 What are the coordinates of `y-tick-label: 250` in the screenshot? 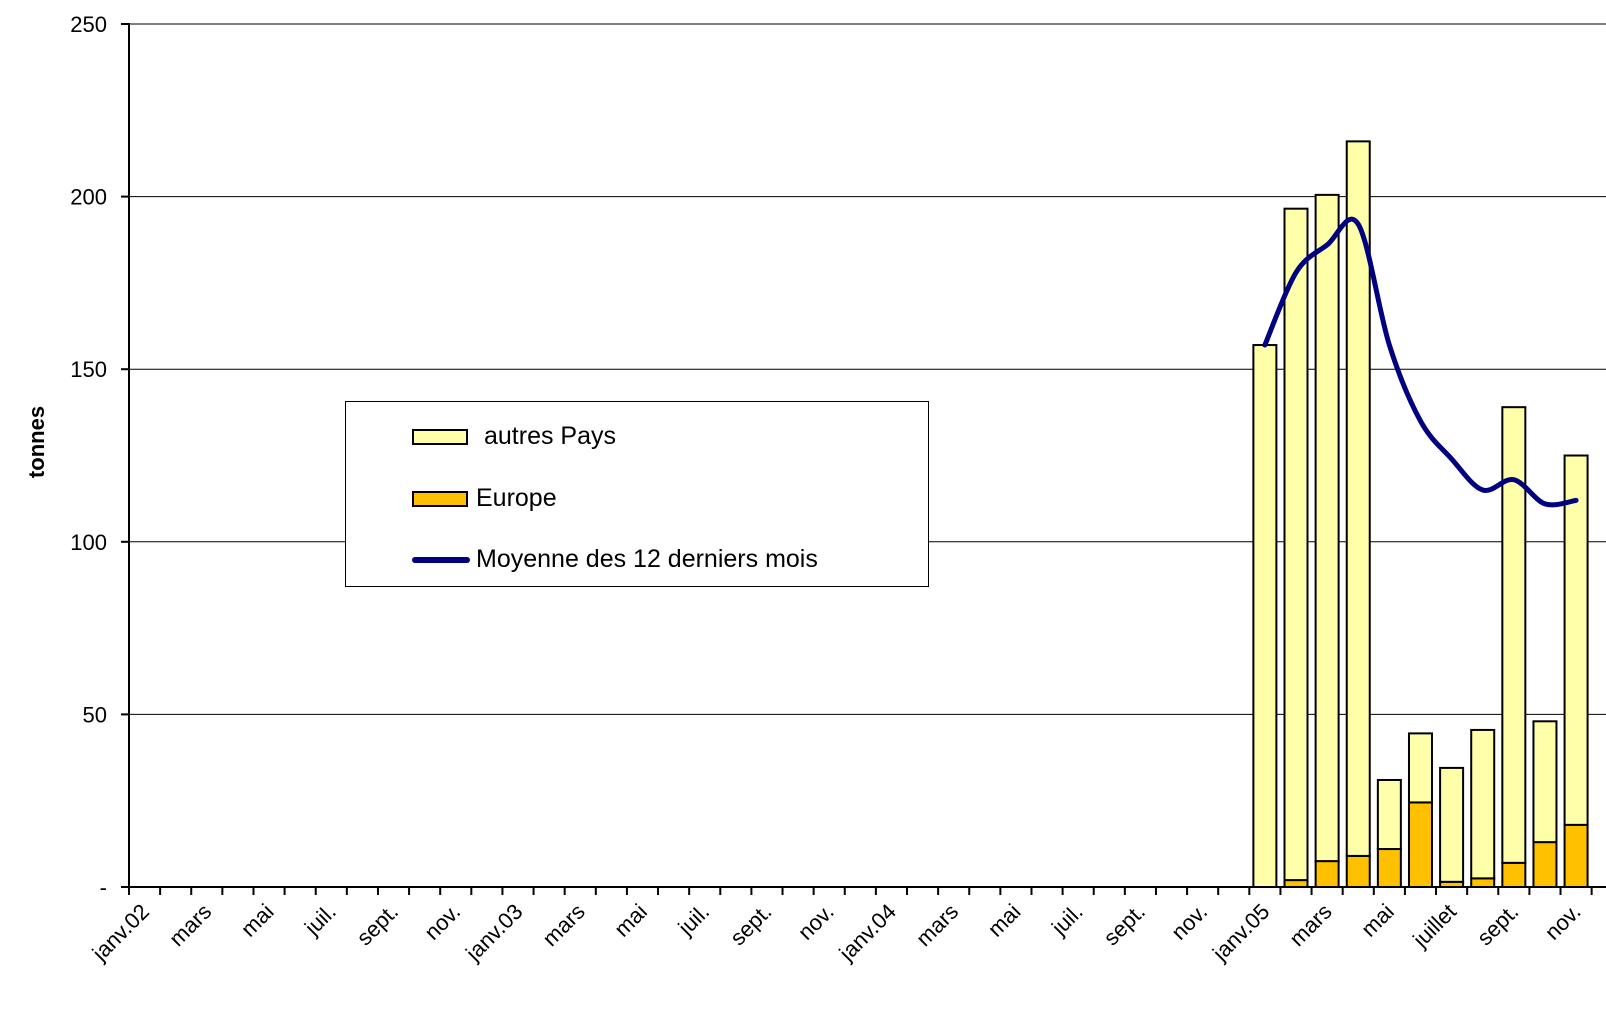 It's located at (88, 24).